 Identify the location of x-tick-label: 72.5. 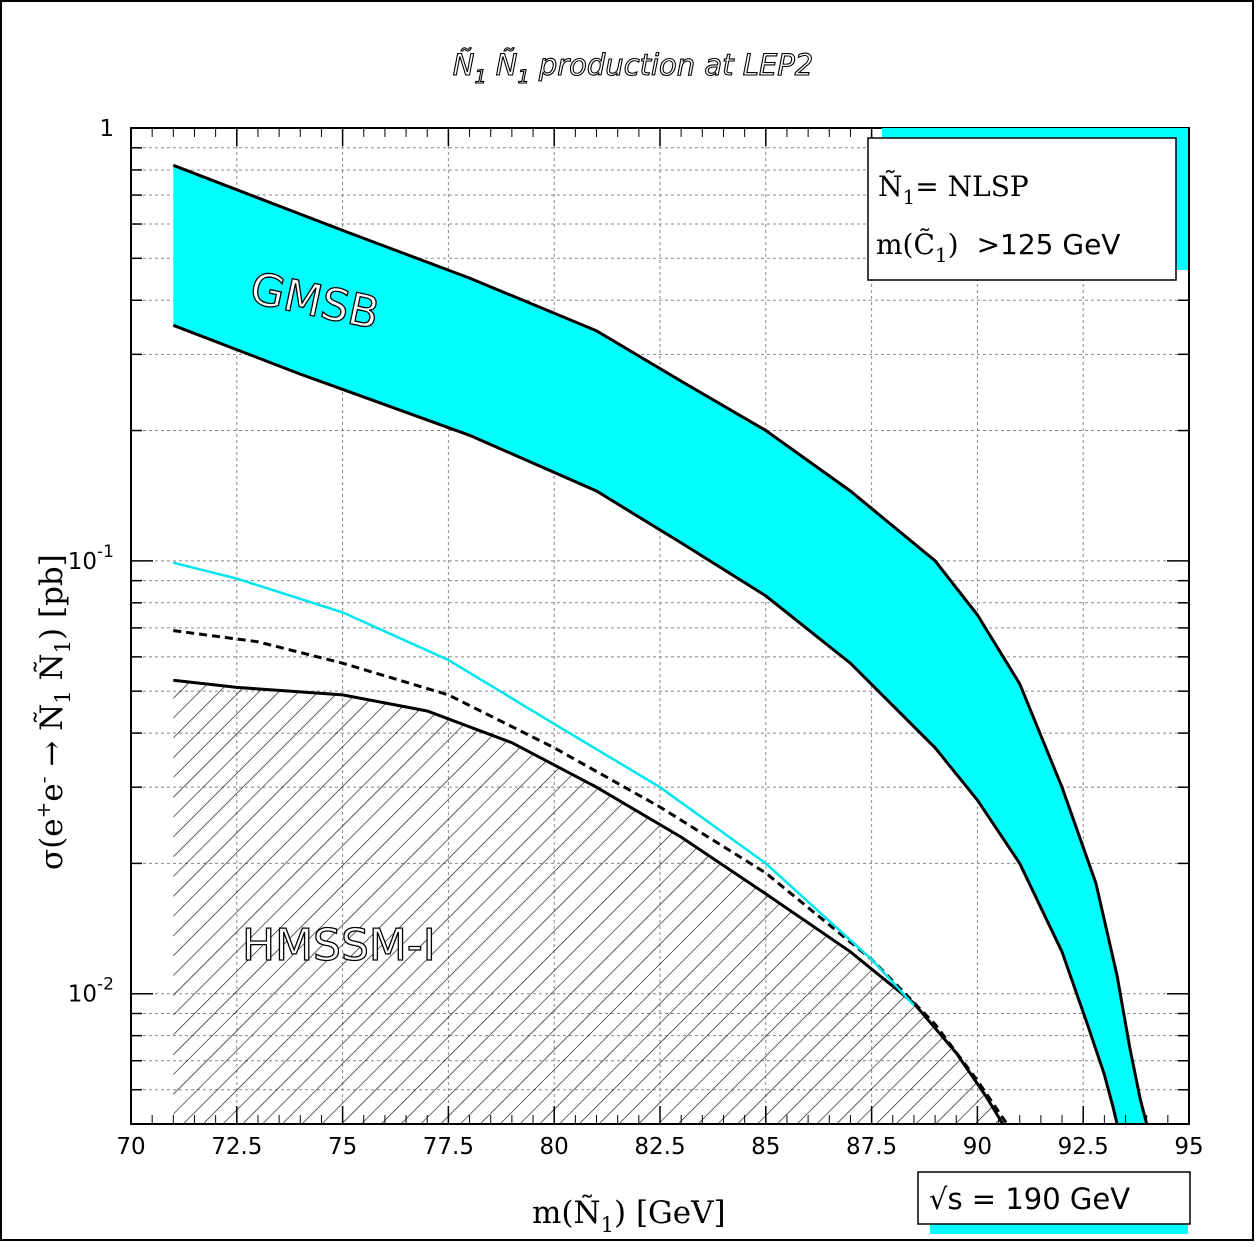
(236, 1147).